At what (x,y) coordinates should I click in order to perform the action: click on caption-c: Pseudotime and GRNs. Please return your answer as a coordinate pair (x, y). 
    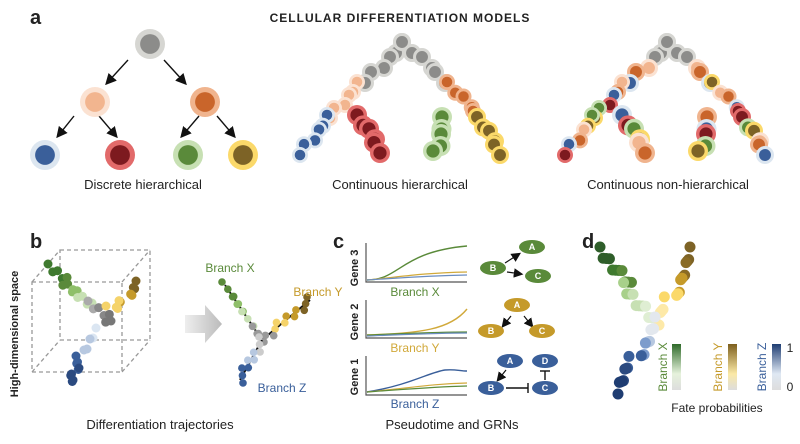
    Looking at the image, I should click on (452, 424).